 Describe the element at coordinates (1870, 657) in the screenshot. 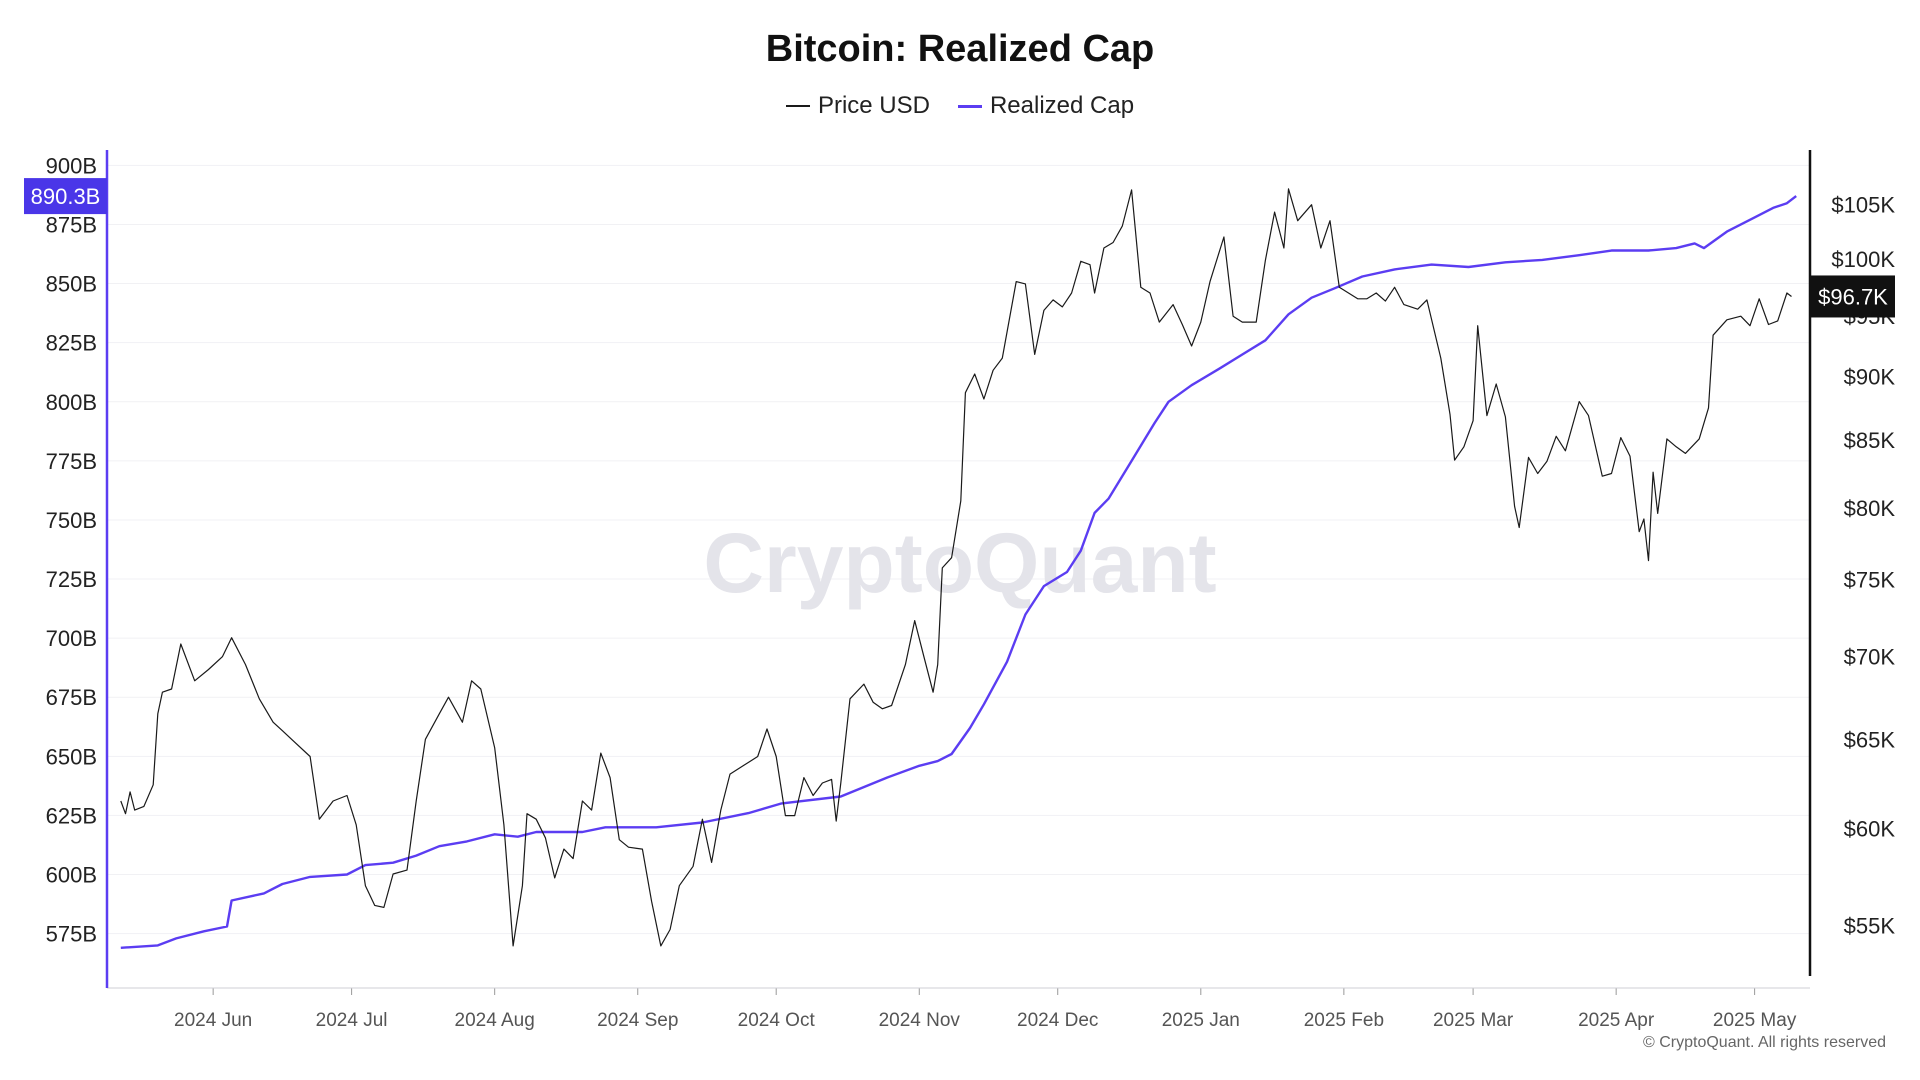

I see `y-right-tick-label: $70K` at that location.